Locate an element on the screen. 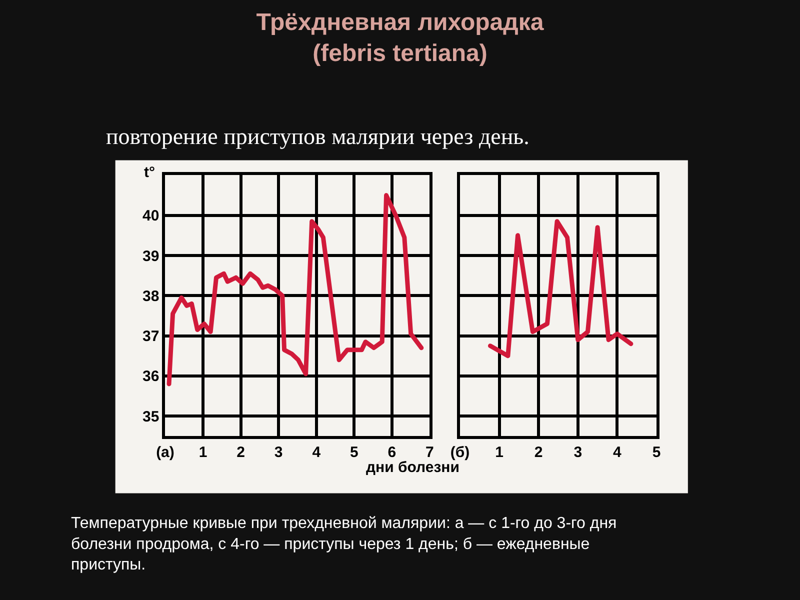  y-tick-label: 35 is located at coordinates (151, 417).